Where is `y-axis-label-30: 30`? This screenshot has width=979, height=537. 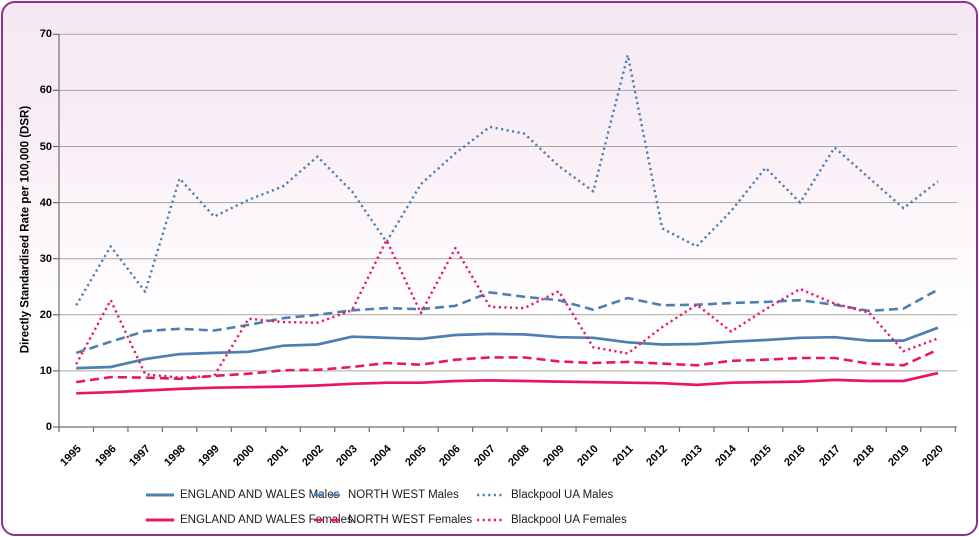 y-axis-label-30: 30 is located at coordinates (45, 258).